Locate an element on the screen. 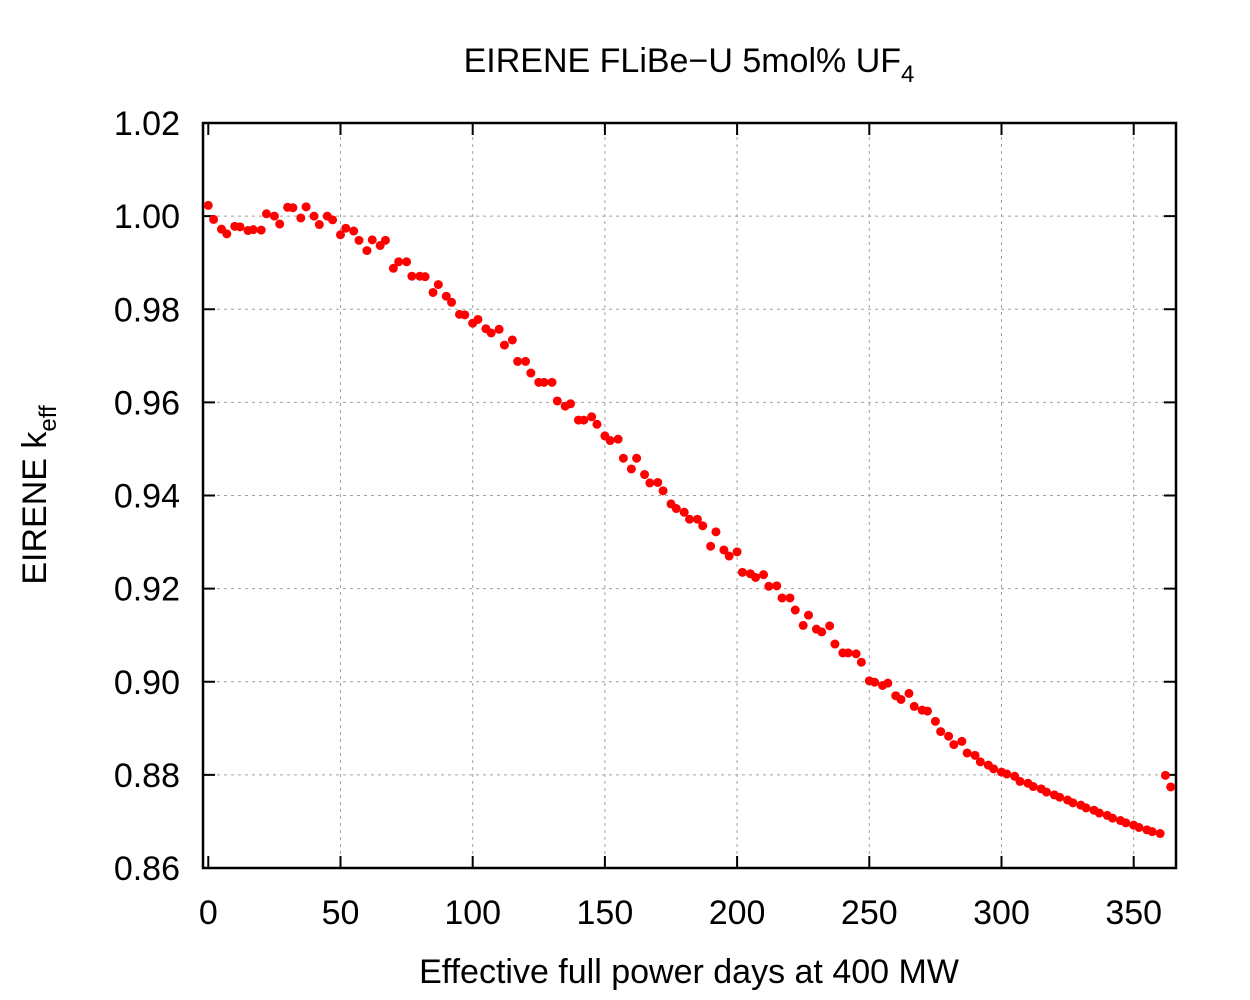 This screenshot has height=1000, width=1250. x-axis-label: Effective full power days at 400 MW is located at coordinates (689, 972).